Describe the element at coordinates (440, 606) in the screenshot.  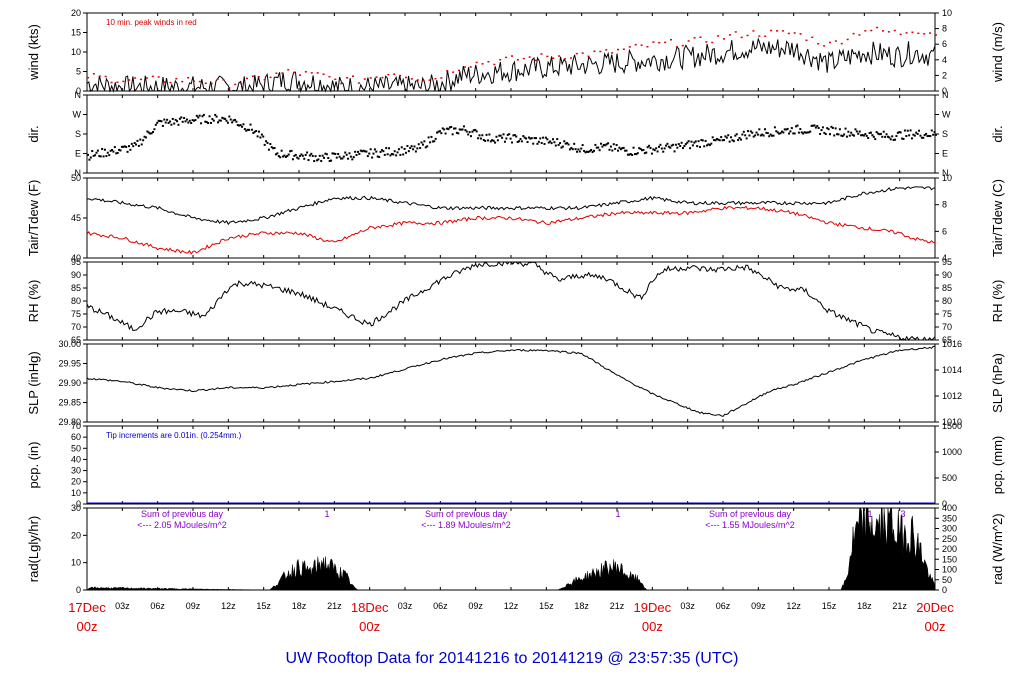
I see `x-tick-label: 06z` at that location.